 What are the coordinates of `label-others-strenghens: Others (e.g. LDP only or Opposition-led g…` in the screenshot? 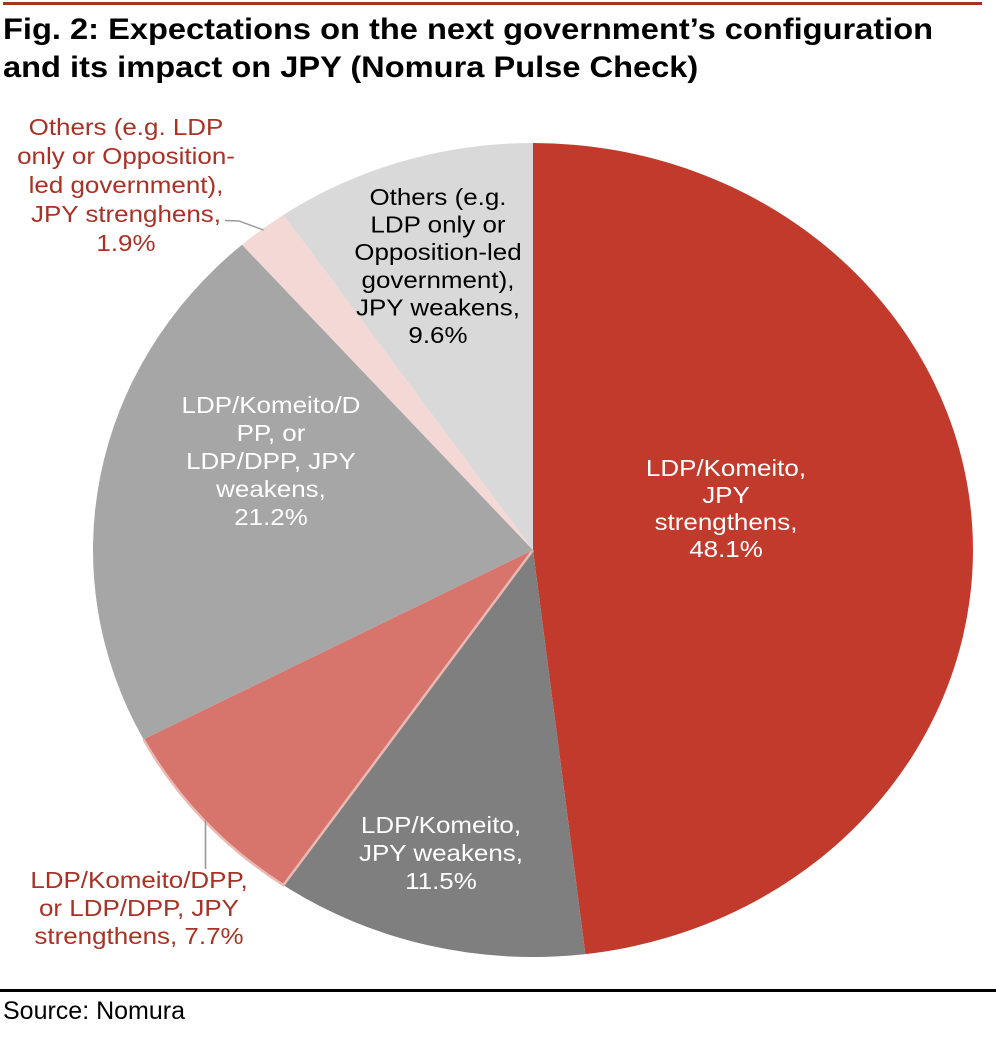 It's located at (126, 186).